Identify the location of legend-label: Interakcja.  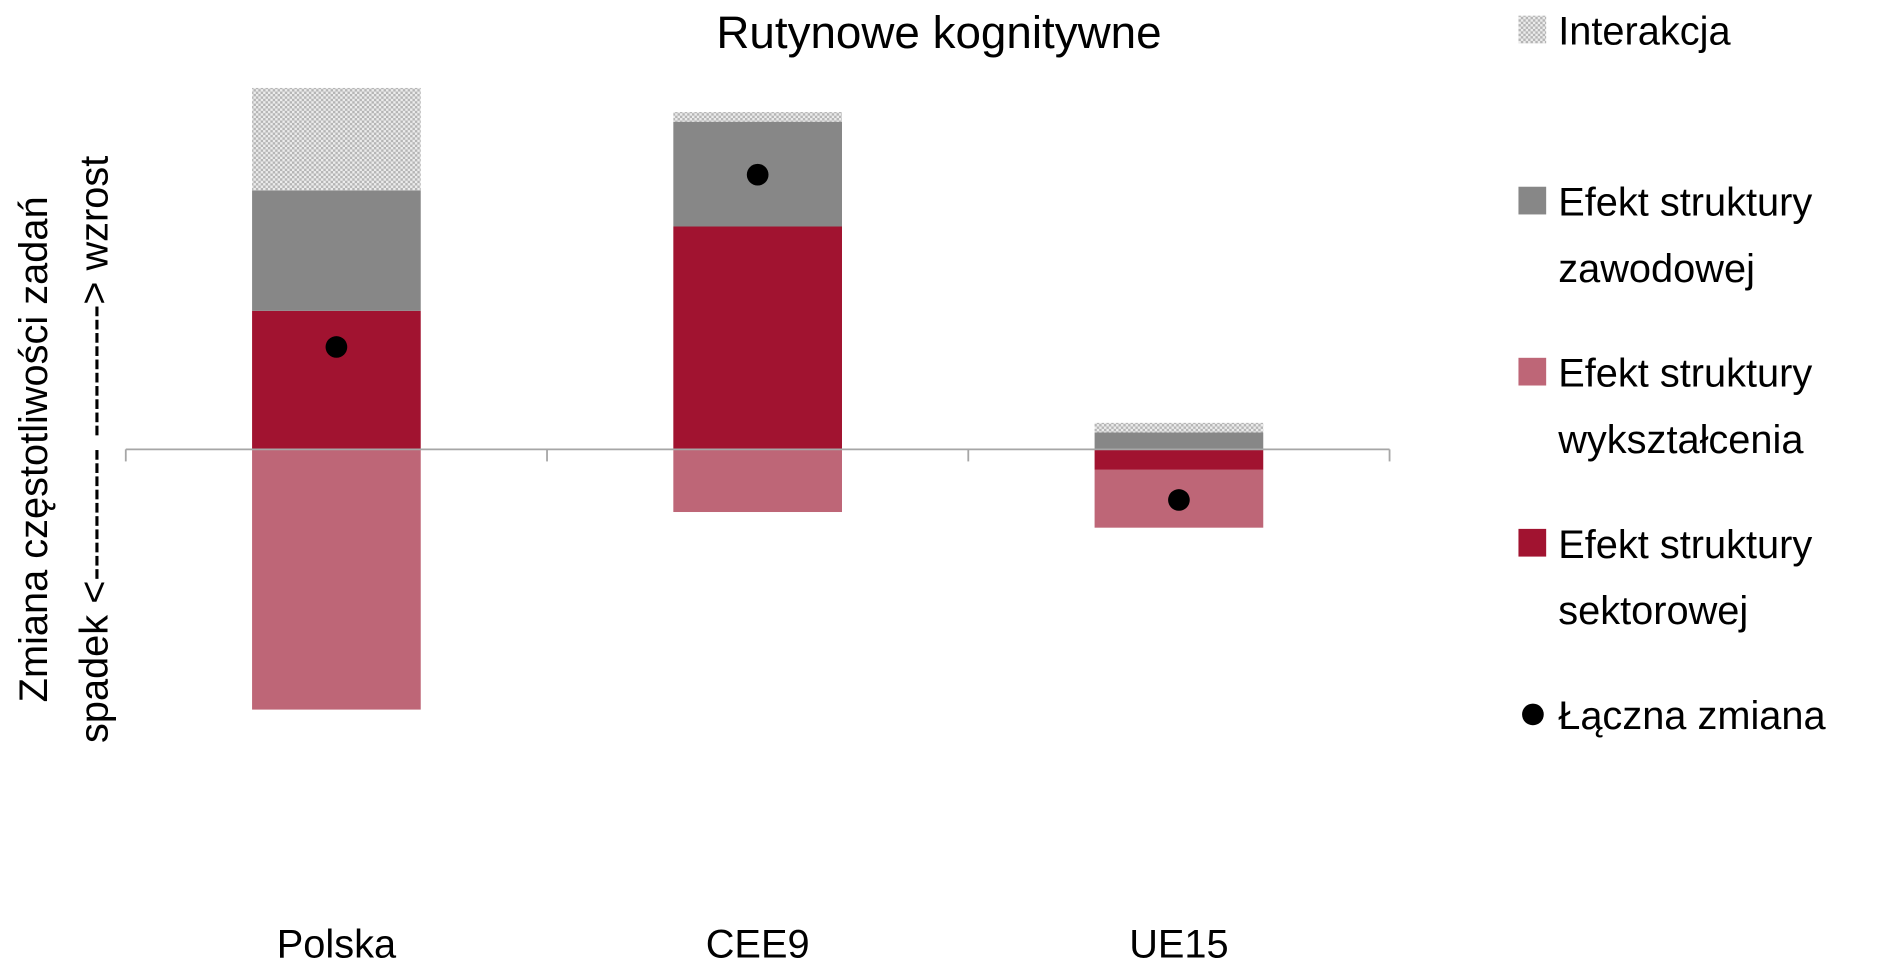
(1644, 30).